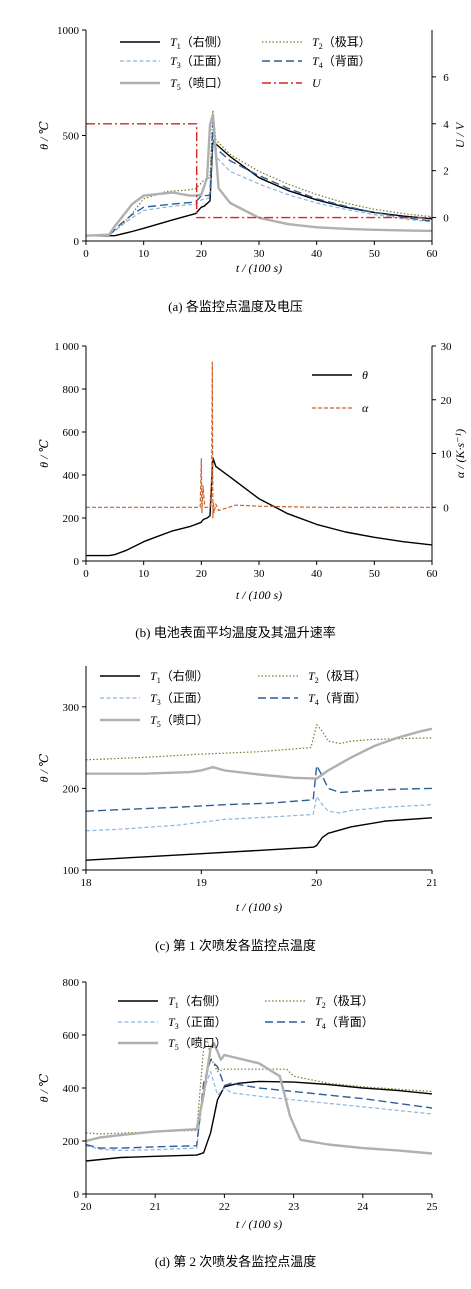 The image size is (471, 1289). What do you see at coordinates (202, 883) in the screenshot?
I see `x-tick-label: 19` at bounding box center [202, 883].